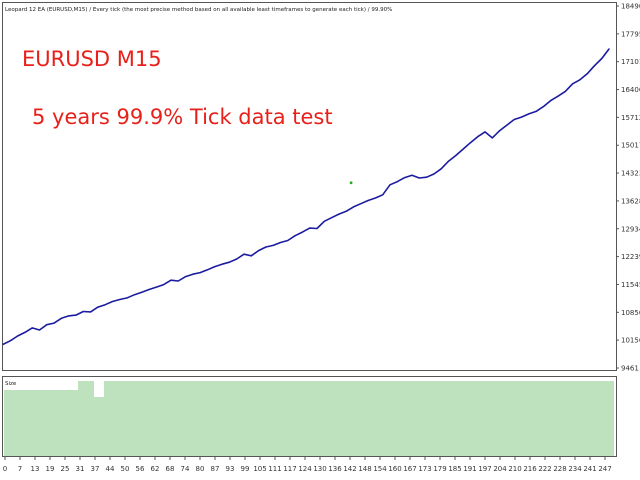 The image size is (640, 480). What do you see at coordinates (170, 469) in the screenshot?
I see `x-tick-label: 68` at bounding box center [170, 469].